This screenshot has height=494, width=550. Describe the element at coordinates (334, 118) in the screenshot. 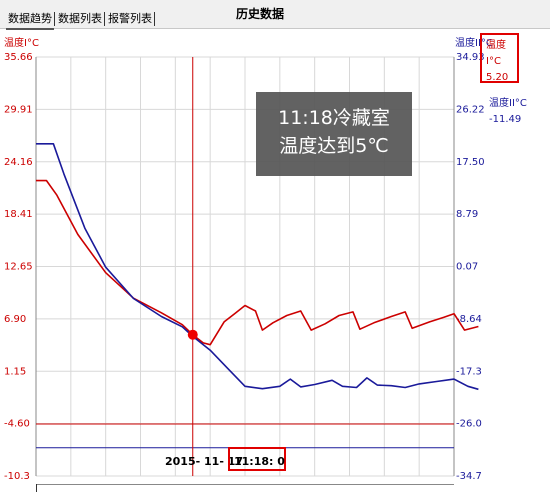

I see `annotation-line1: 11:18冷藏室` at that location.